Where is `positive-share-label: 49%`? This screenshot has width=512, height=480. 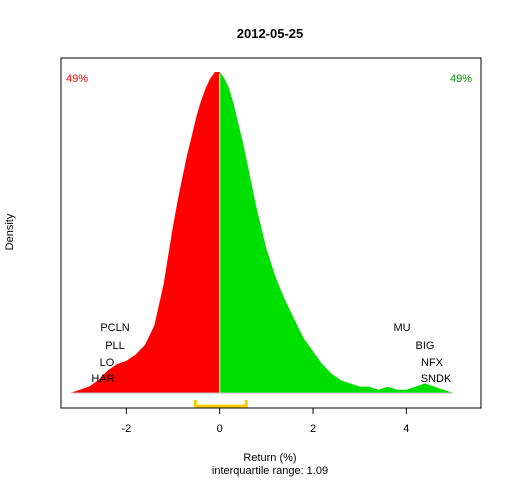 positive-share-label: 49% is located at coordinates (461, 79).